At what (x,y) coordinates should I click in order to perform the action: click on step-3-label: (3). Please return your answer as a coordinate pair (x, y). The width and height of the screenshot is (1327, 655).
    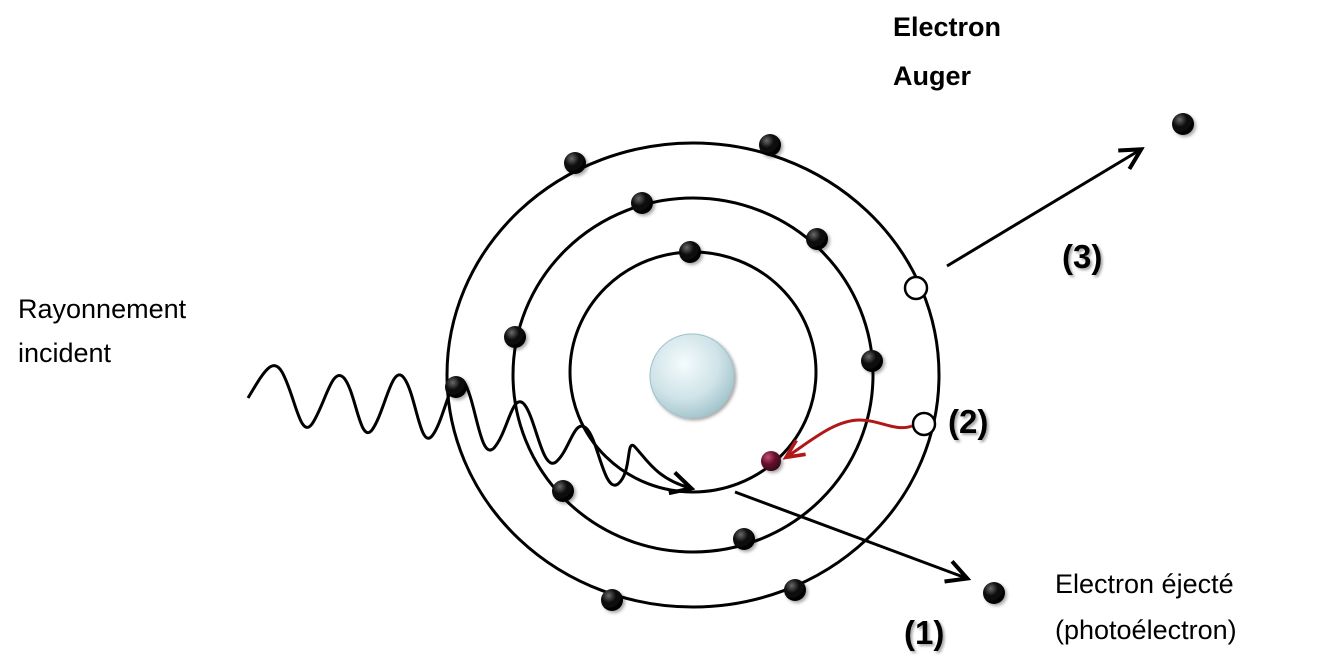
    Looking at the image, I should click on (1082, 256).